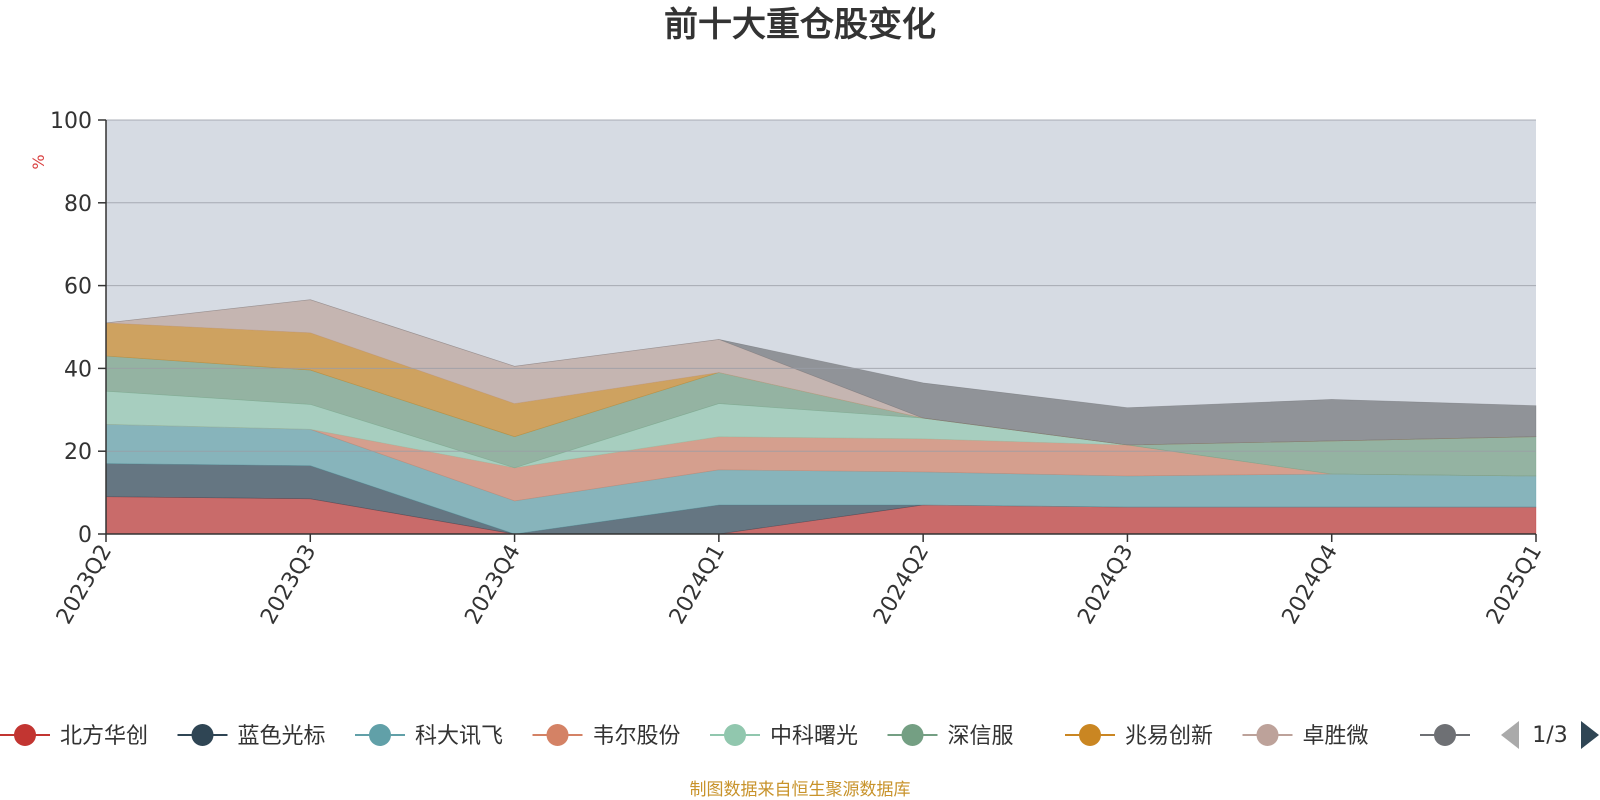 The width and height of the screenshot is (1600, 800). I want to click on legend-label: 卓胜微, so click(1336, 736).